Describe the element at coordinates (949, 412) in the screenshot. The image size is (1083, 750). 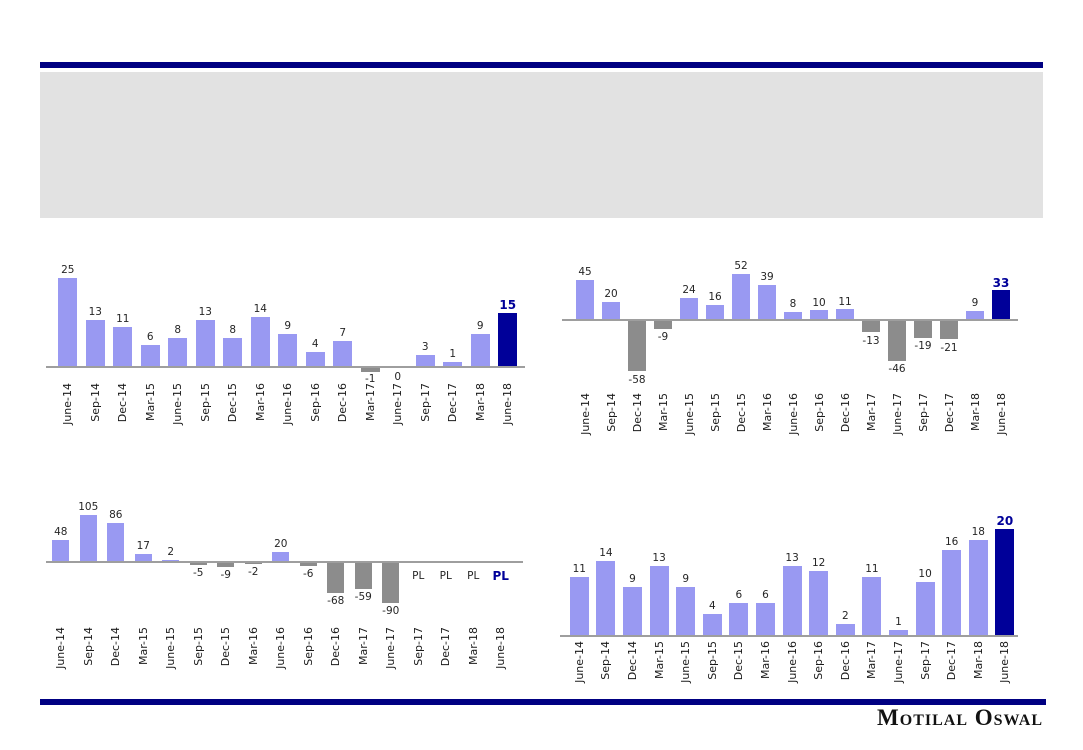
I see `x-axis-label: Dec-17` at that location.